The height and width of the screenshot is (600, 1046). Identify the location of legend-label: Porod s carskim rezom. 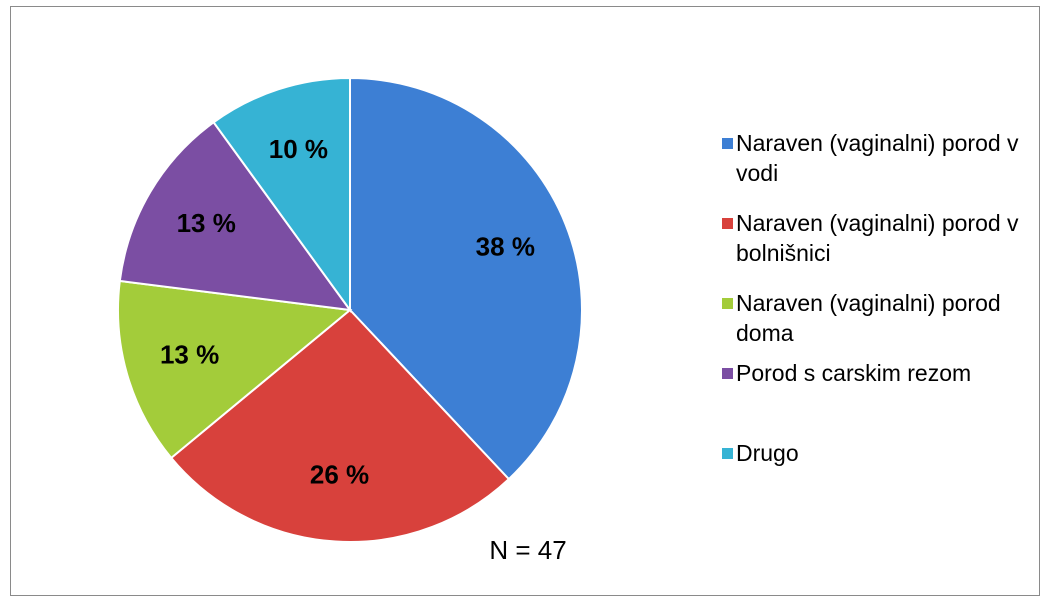
(854, 373).